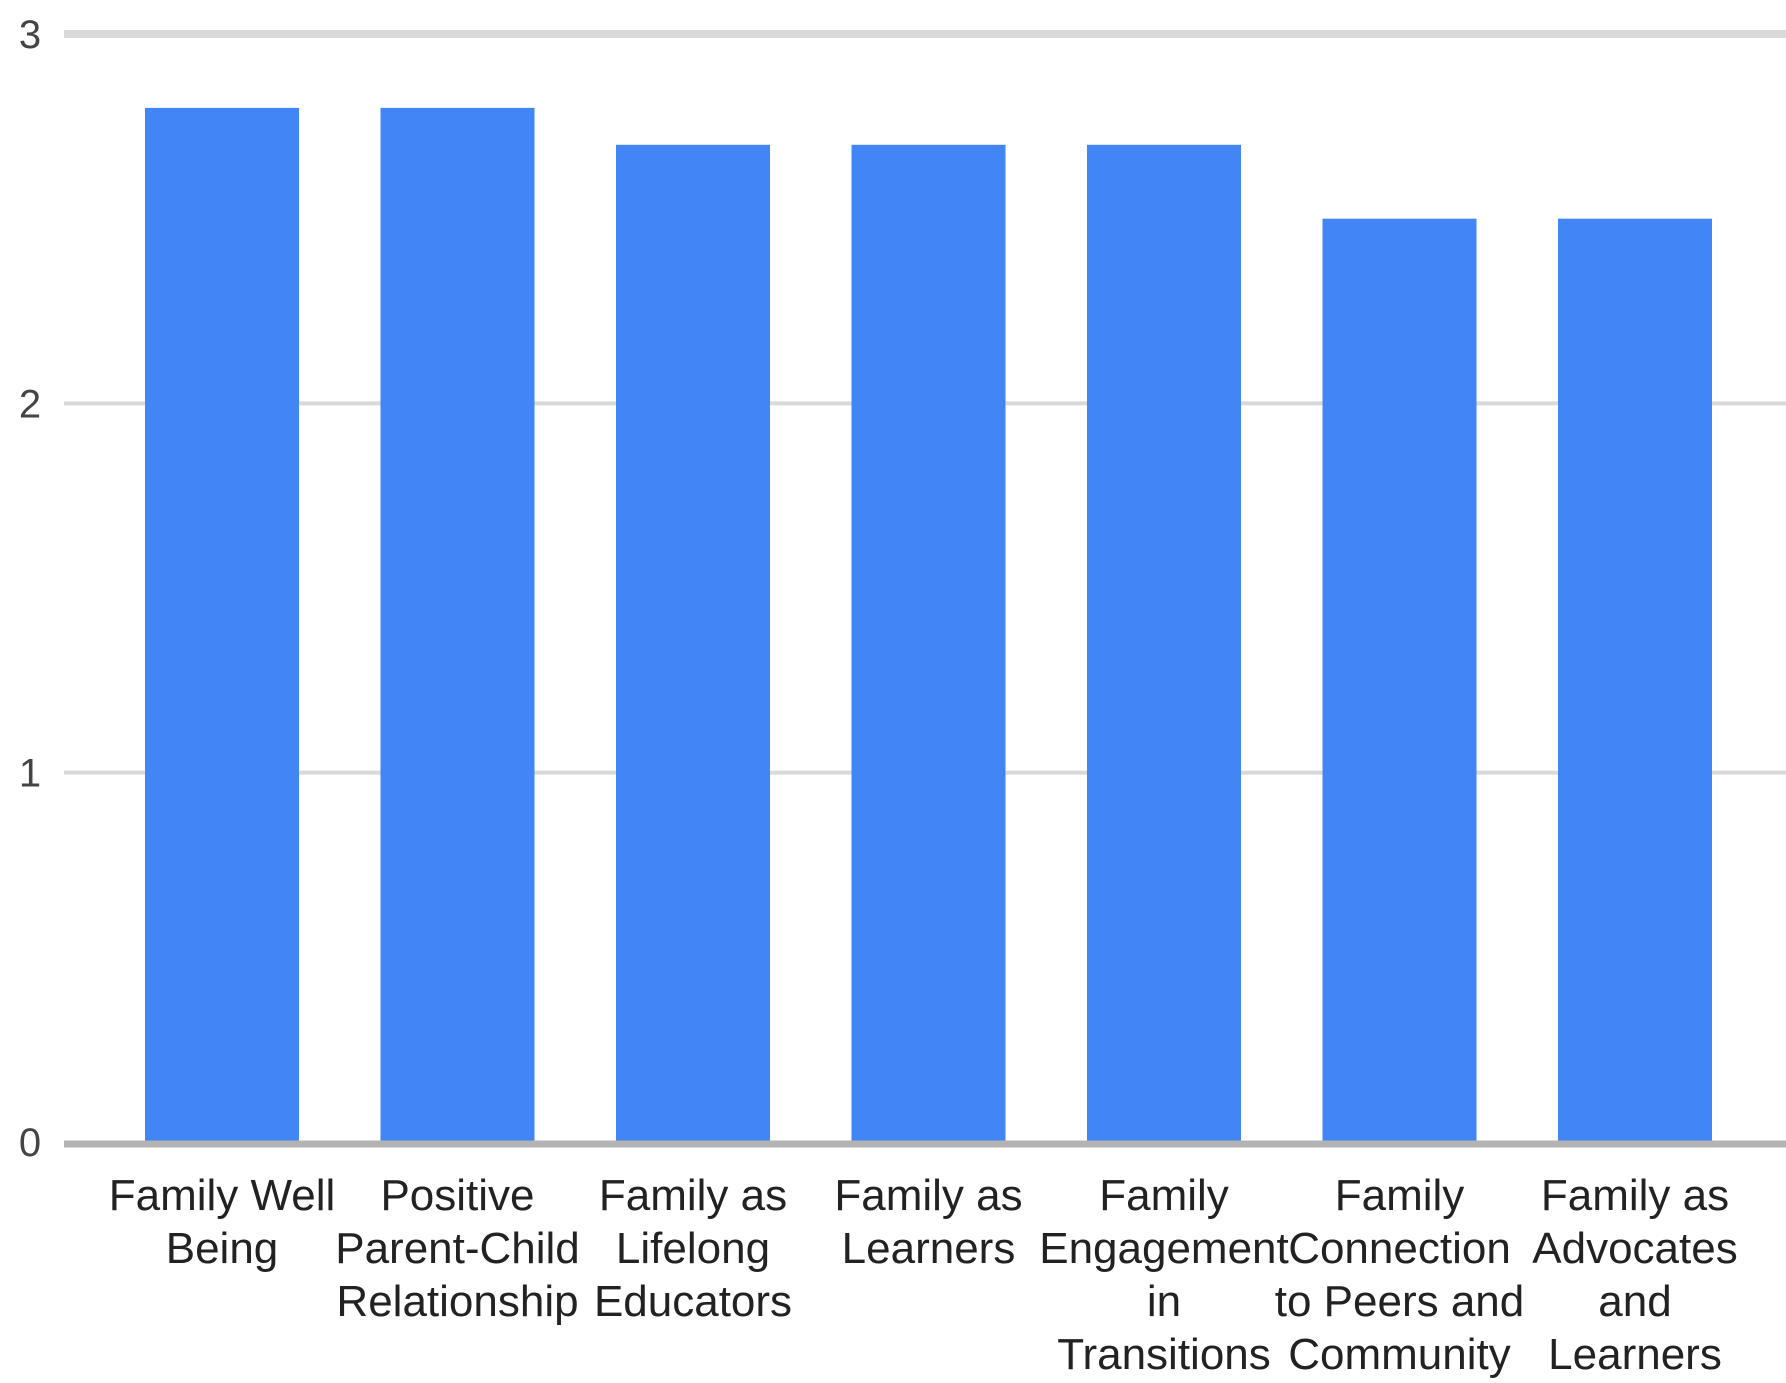 The image size is (1786, 1383). Describe the element at coordinates (693, 1248) in the screenshot. I see `x-category-label-3: Family as Lifelong Educators` at that location.